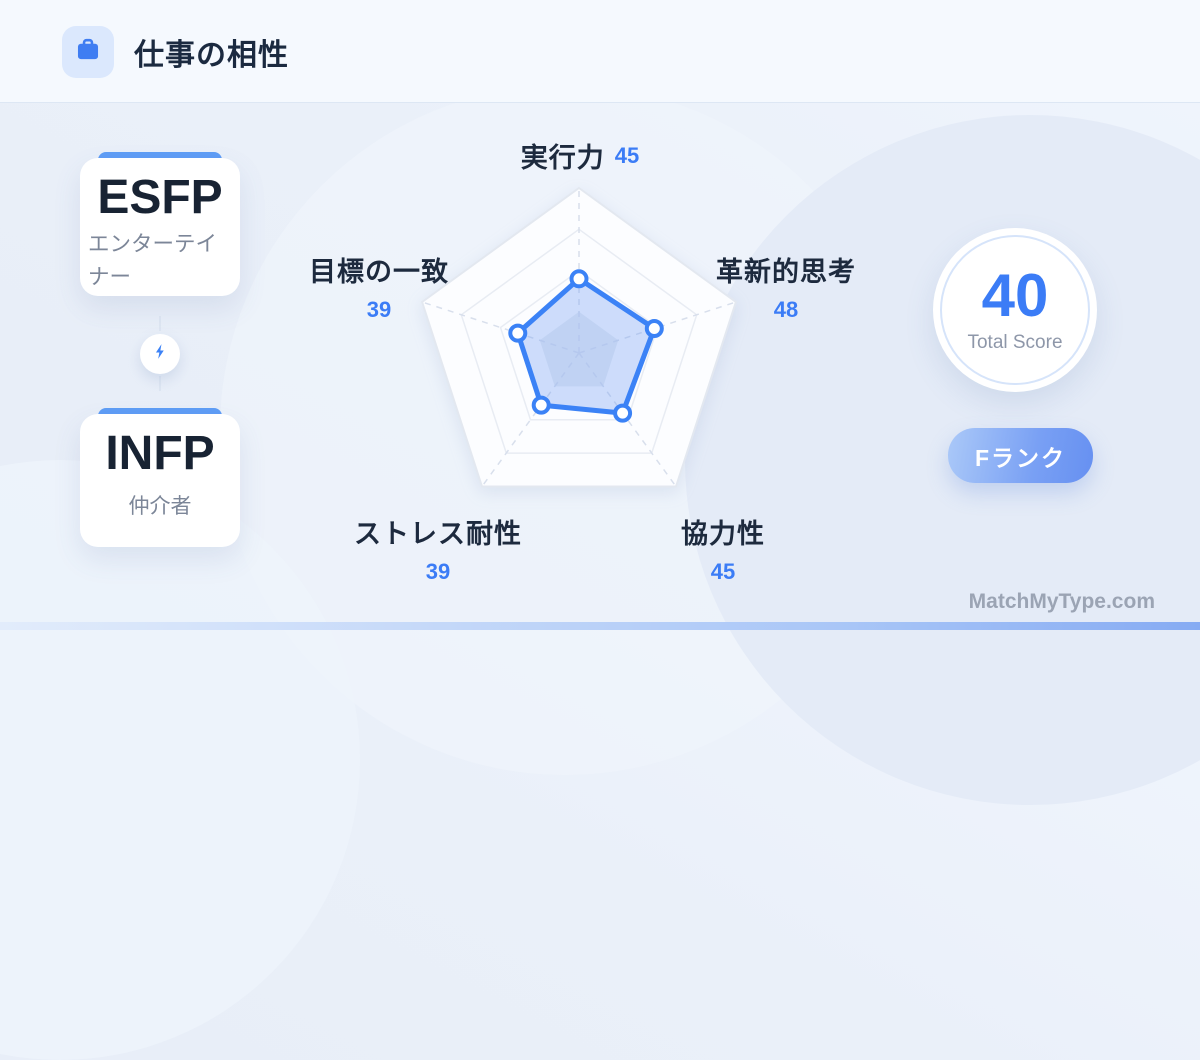 This screenshot has height=1060, width=1200. What do you see at coordinates (211, 55) in the screenshot?
I see `page-title: 仕事の相性` at bounding box center [211, 55].